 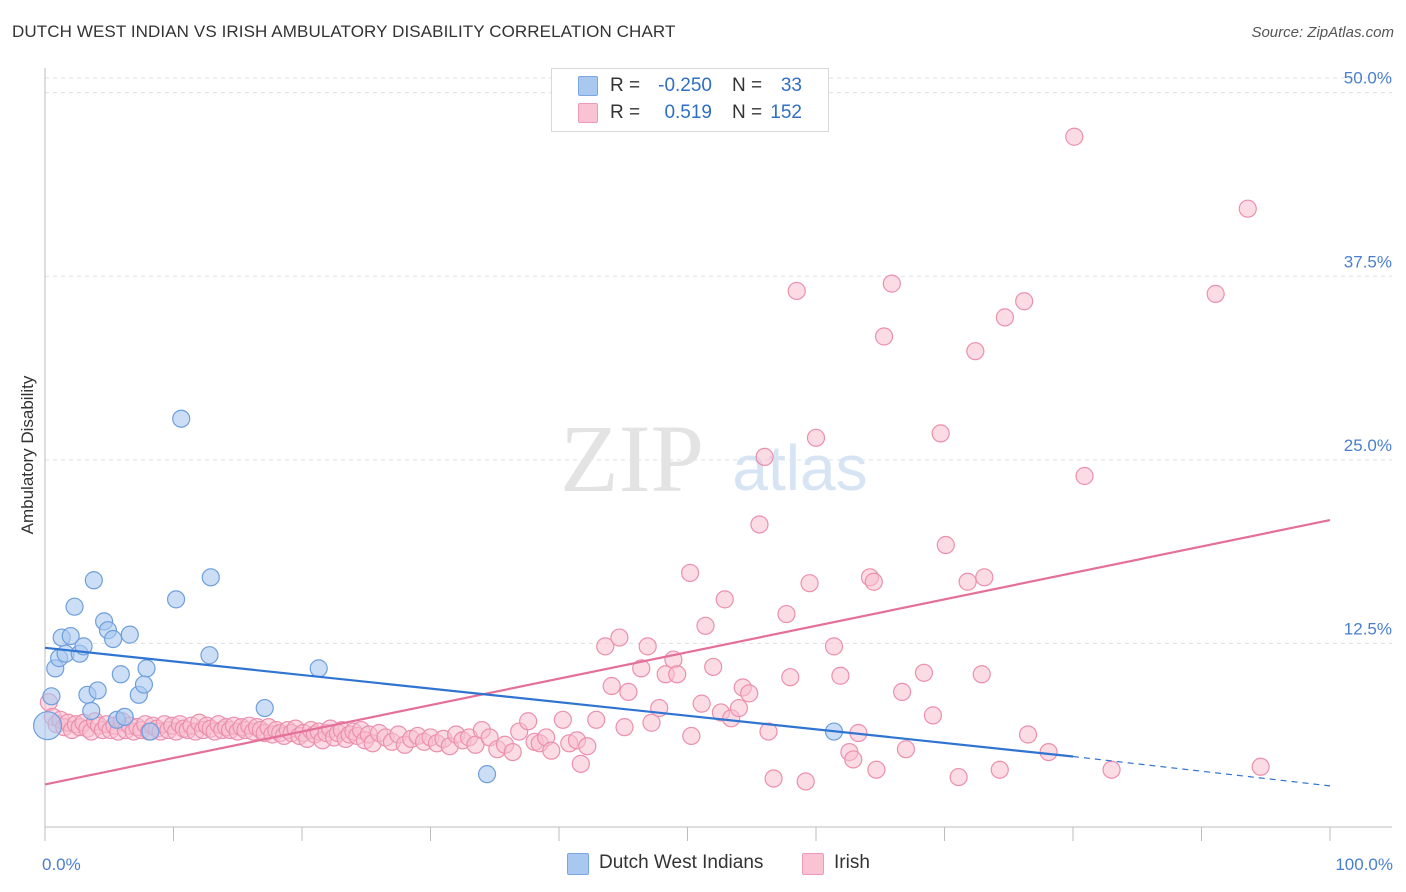 I want to click on y-tick-label: 50.0%, so click(x=1368, y=78).